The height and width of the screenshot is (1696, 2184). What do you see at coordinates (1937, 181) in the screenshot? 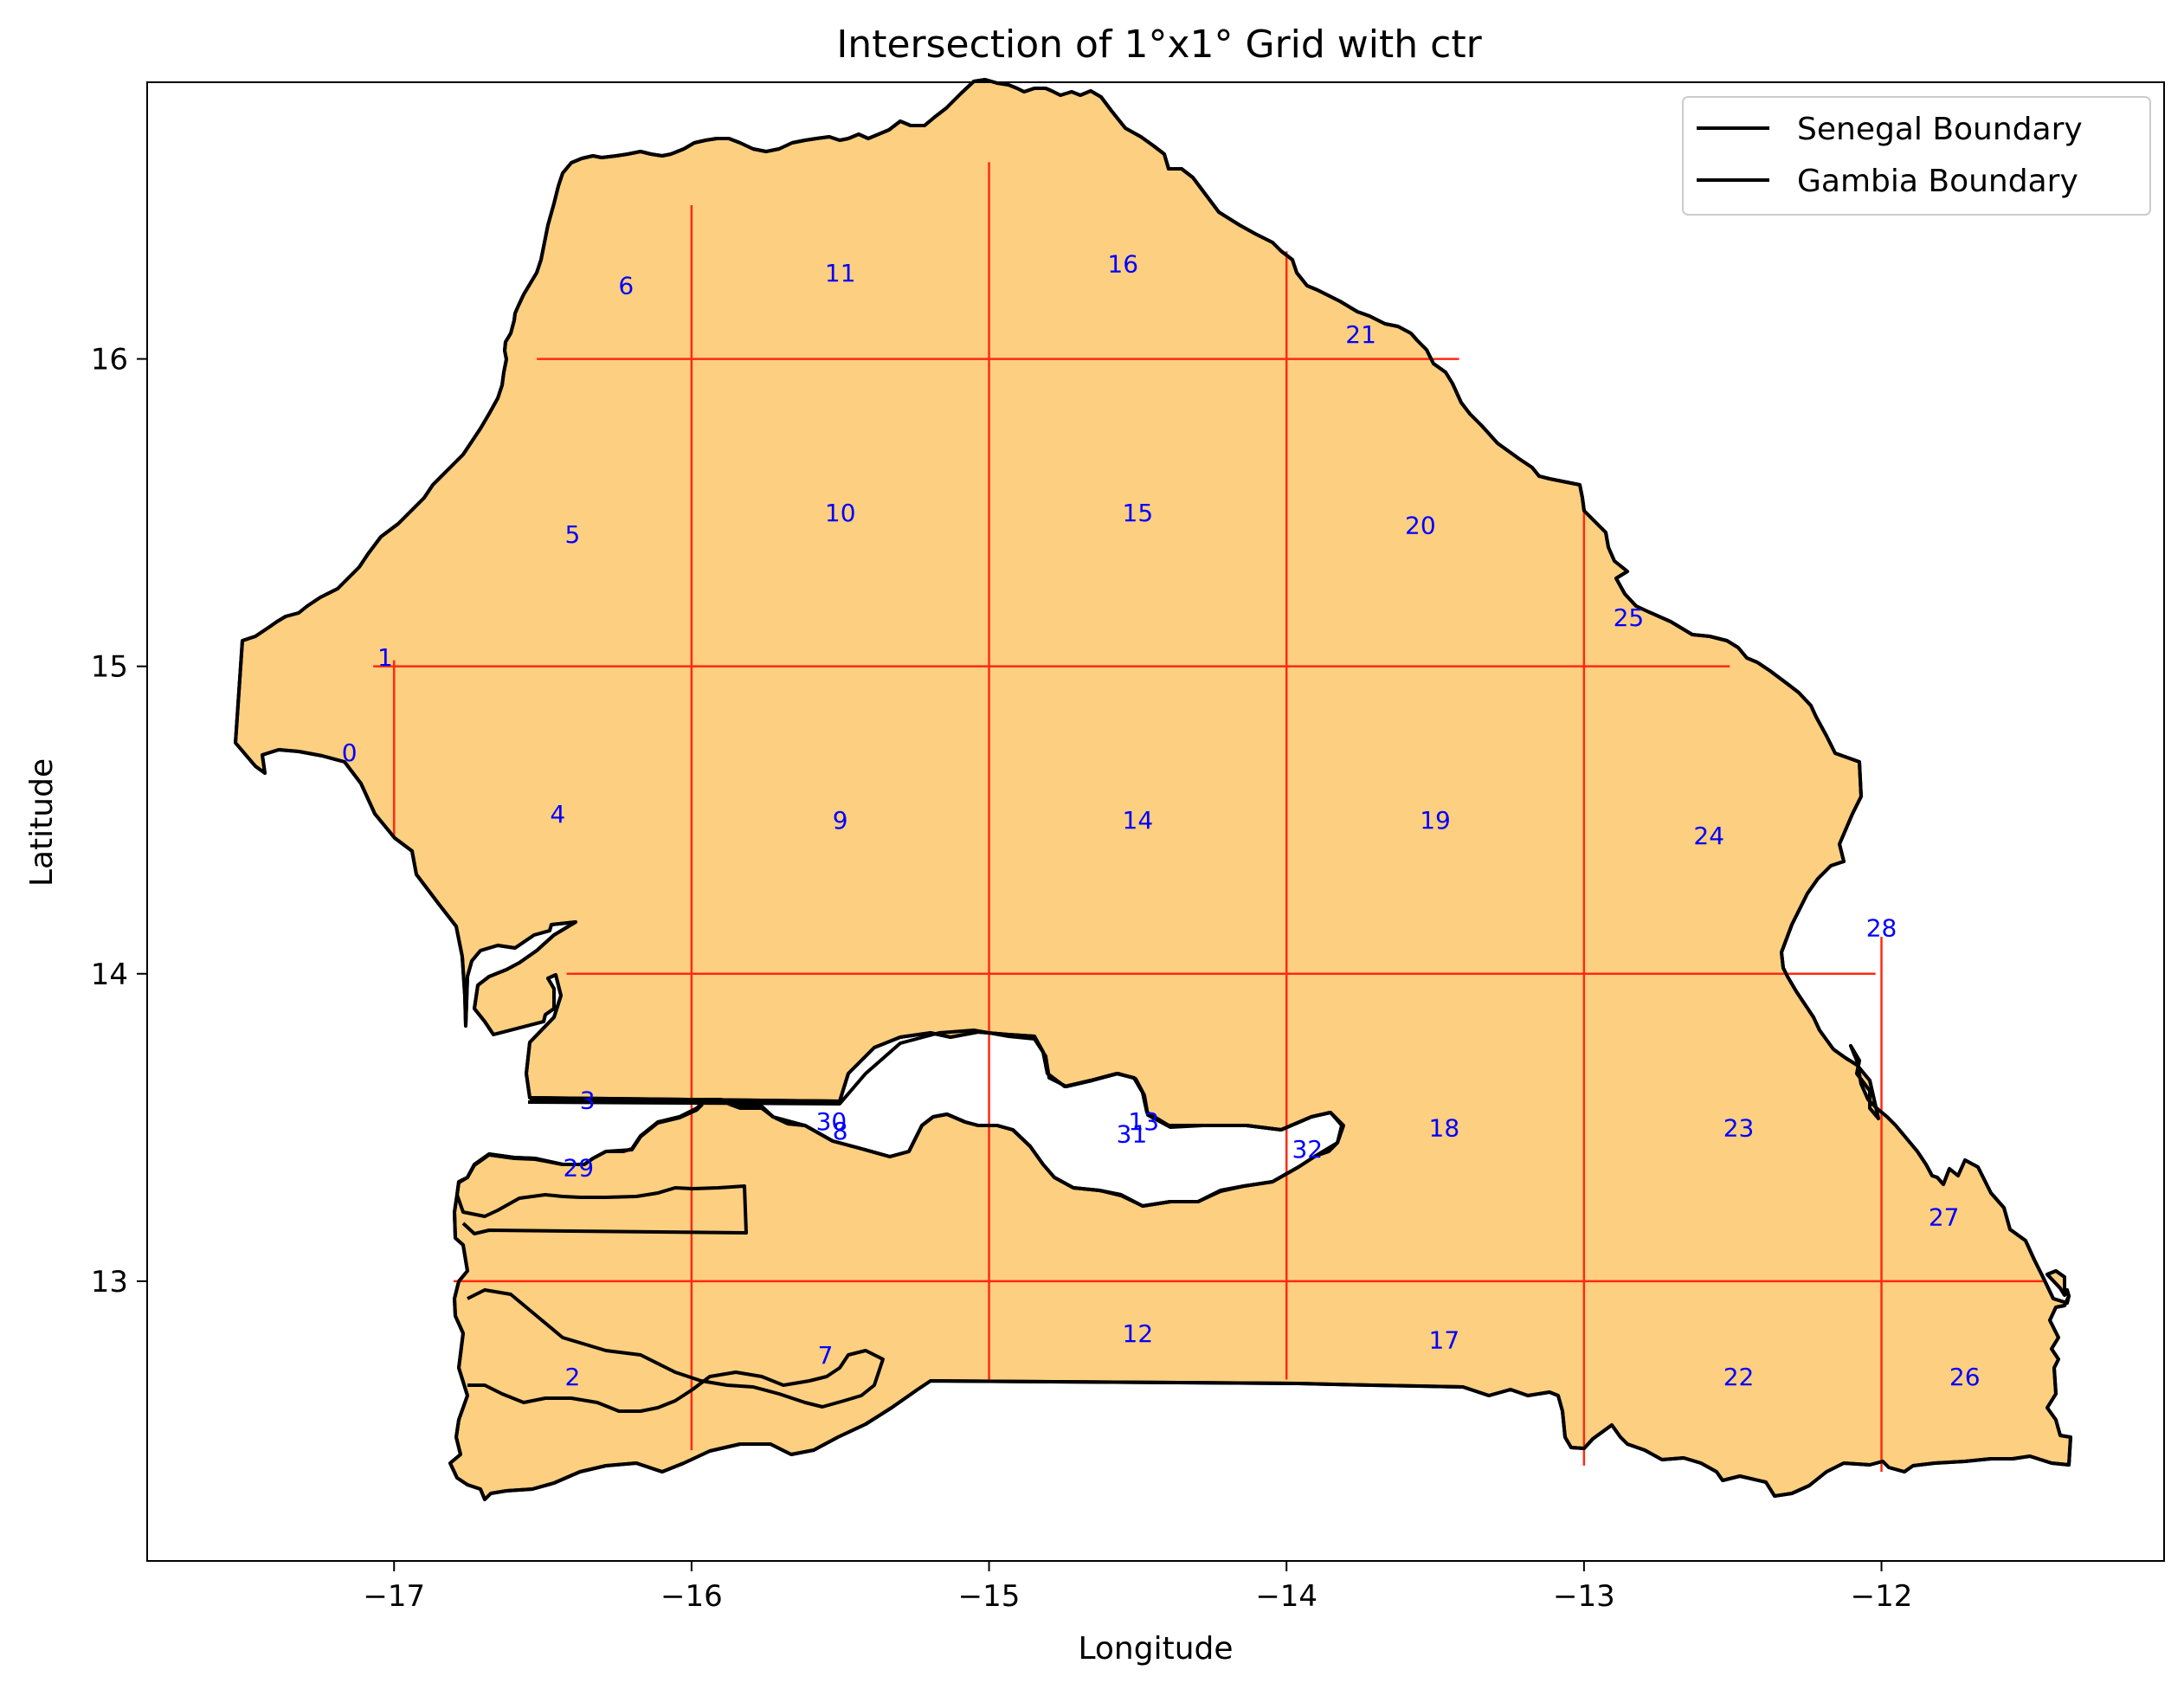
I see `legend-label-gambia: Gambia Boundary` at bounding box center [1937, 181].